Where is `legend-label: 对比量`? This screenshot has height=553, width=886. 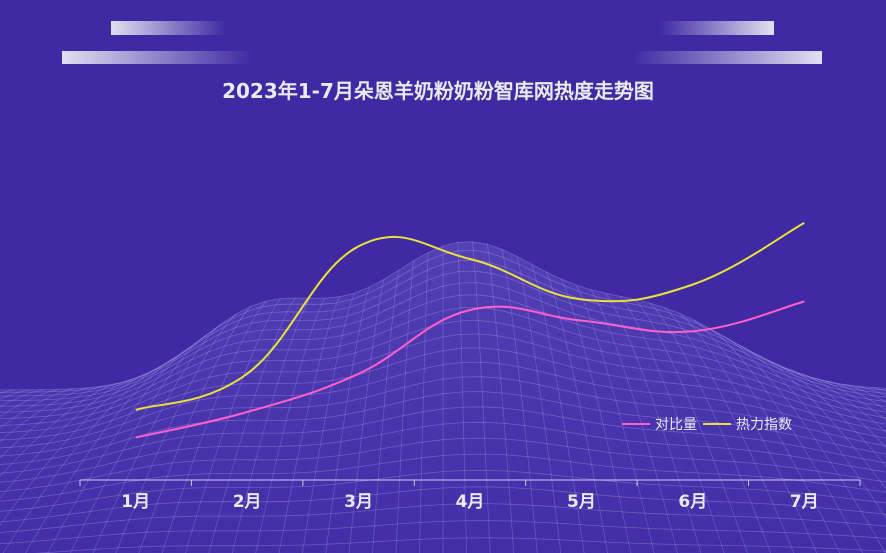
legend-label: 对比量 is located at coordinates (676, 425).